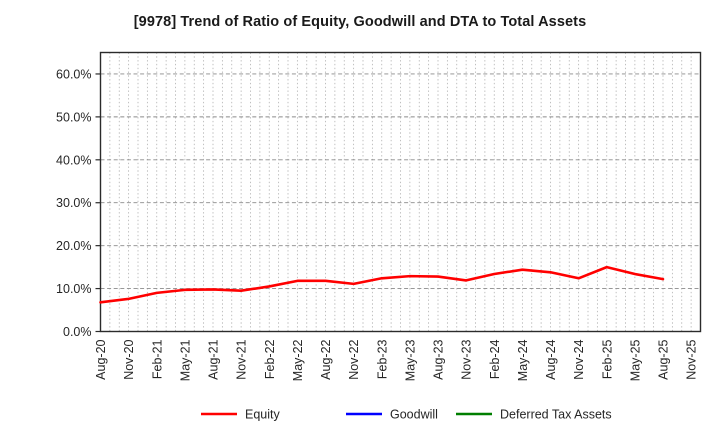  What do you see at coordinates (410, 360) in the screenshot?
I see `x-axis-tick-label: May-23` at bounding box center [410, 360].